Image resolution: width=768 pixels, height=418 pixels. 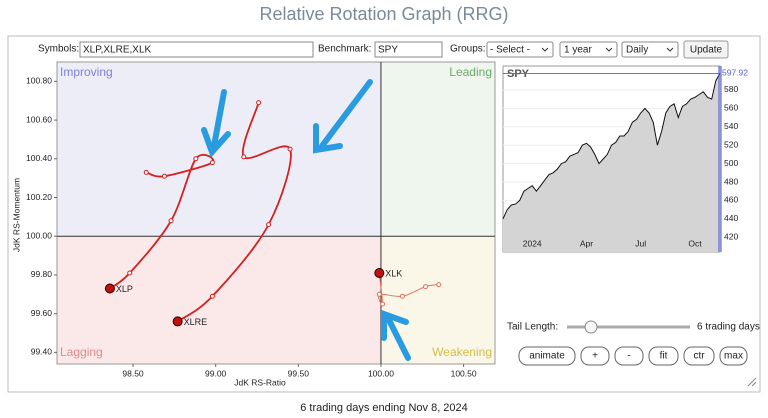 I want to click on benchmark-label: Benchmark:, so click(x=344, y=49).